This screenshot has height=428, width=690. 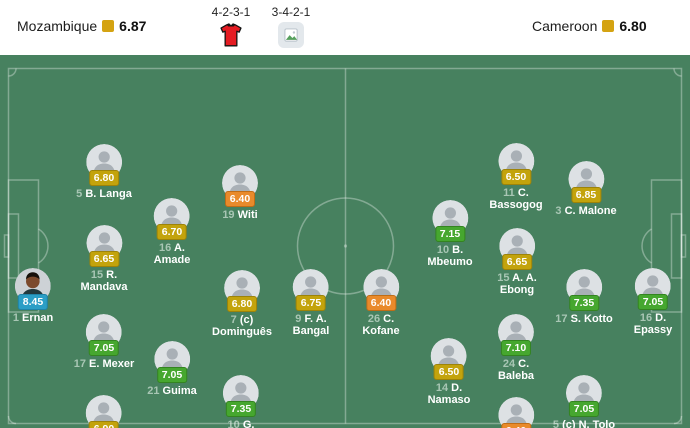 I want to click on player-chip-home-19: 6.40 19 Witi, so click(x=240, y=193).